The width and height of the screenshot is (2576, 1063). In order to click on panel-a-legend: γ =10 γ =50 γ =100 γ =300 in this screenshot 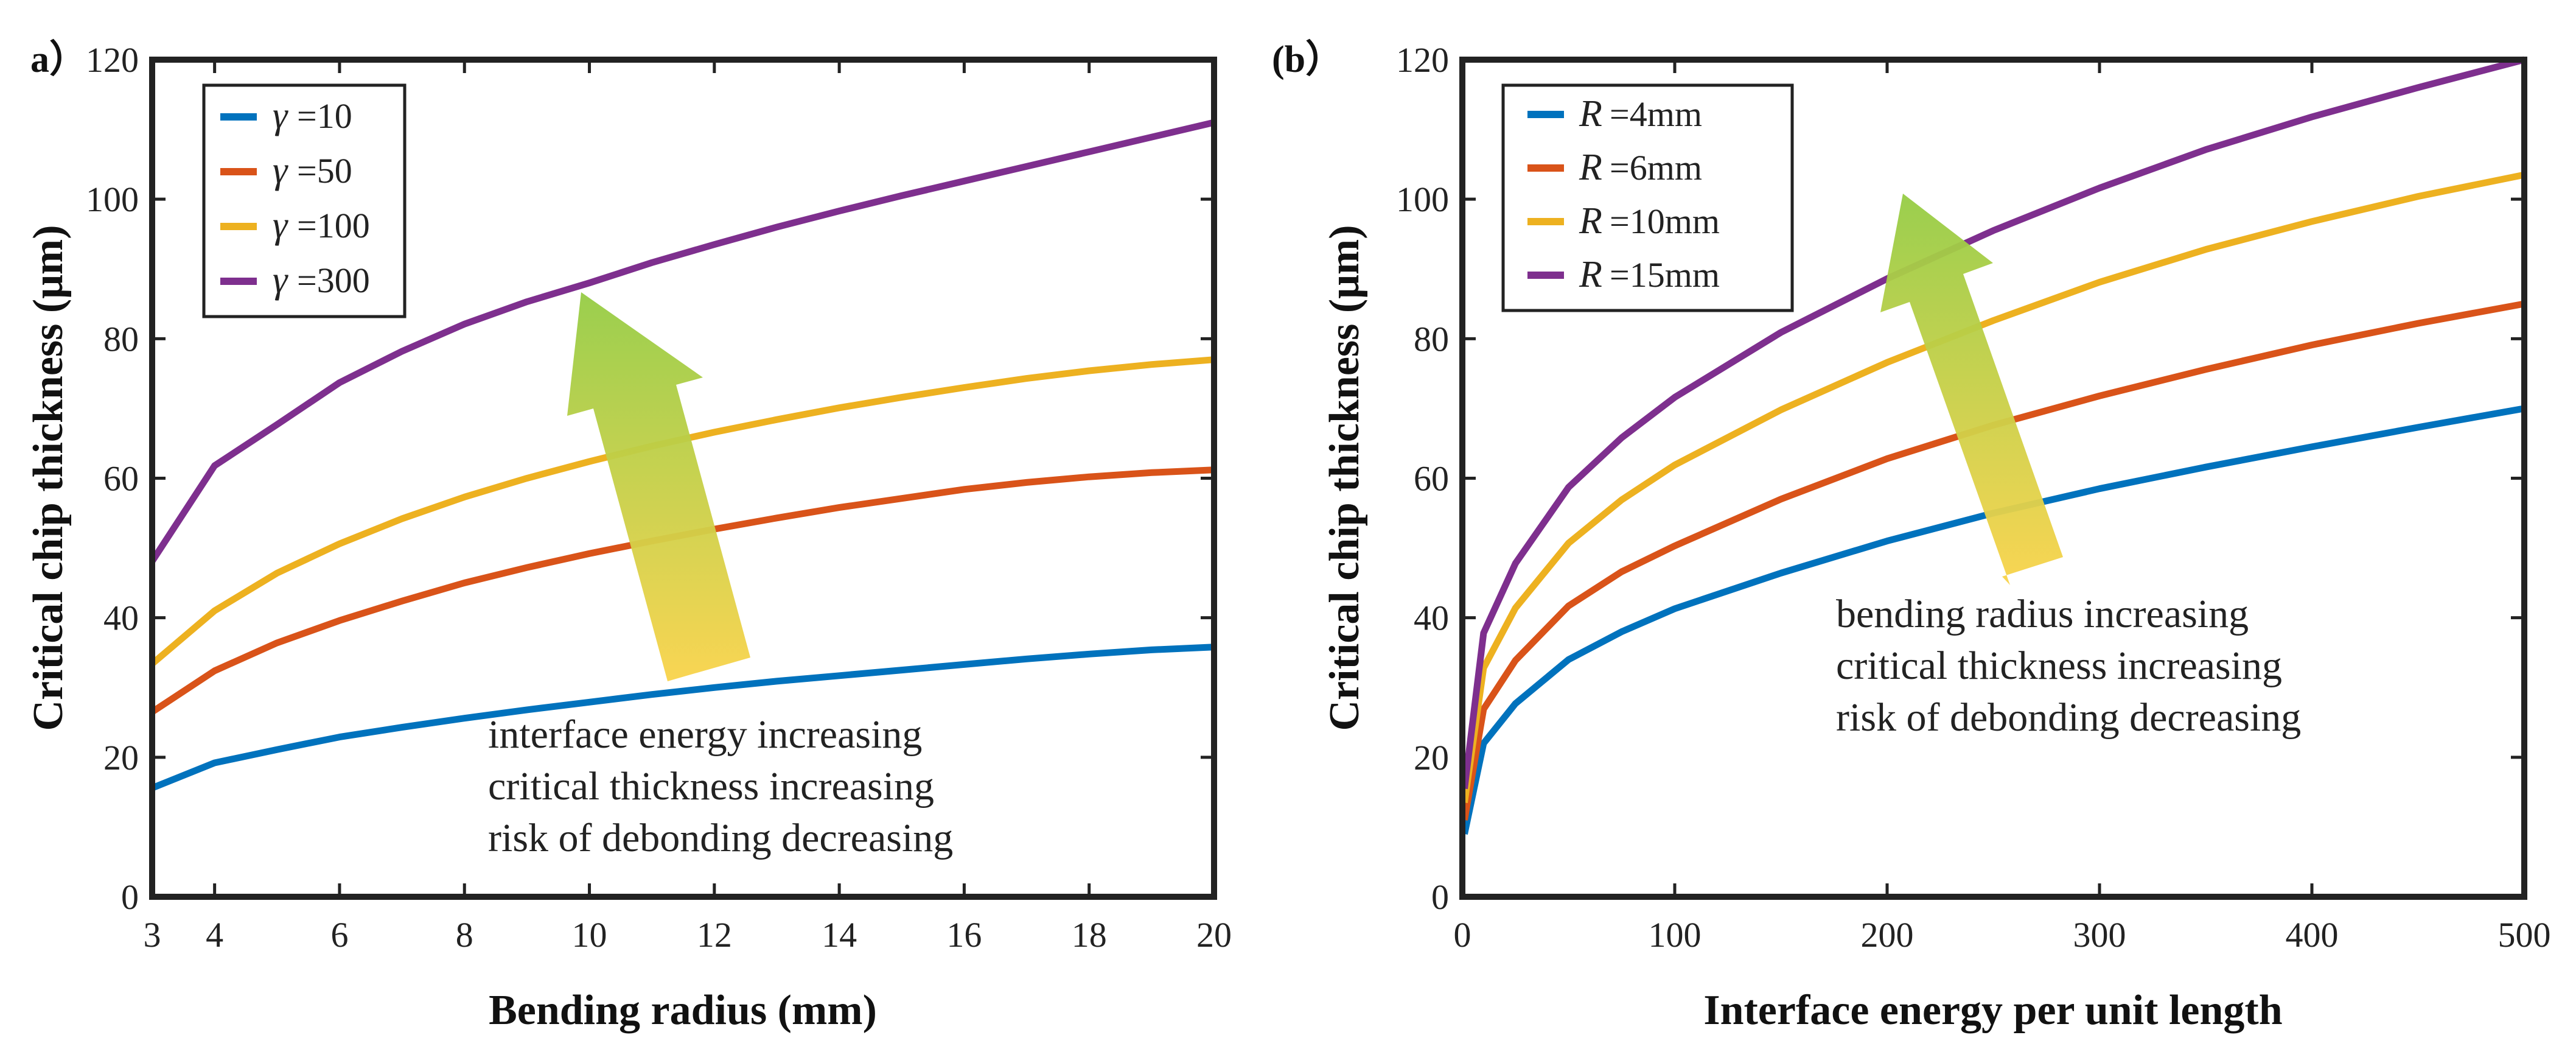, I will do `click(304, 200)`.